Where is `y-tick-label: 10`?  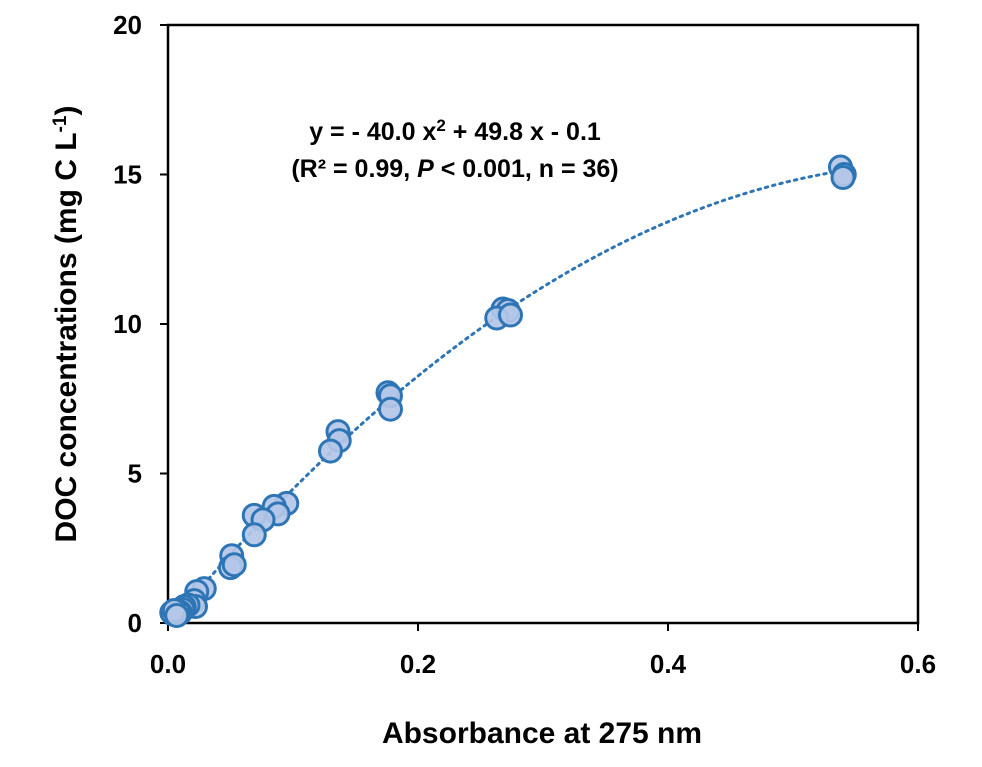 y-tick-label: 10 is located at coordinates (127, 324).